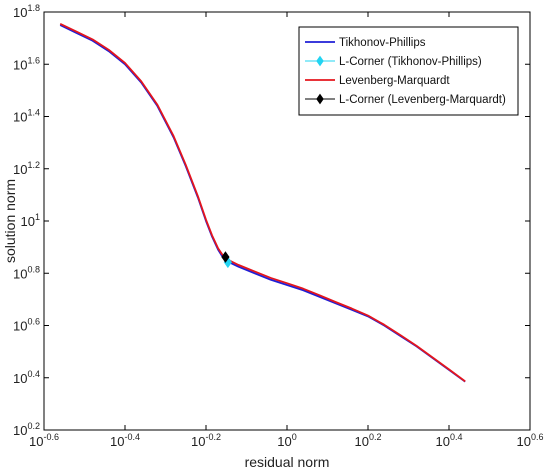 Image resolution: width=550 pixels, height=476 pixels. What do you see at coordinates (530, 440) in the screenshot?
I see `x-tick-label: 100.6` at bounding box center [530, 440].